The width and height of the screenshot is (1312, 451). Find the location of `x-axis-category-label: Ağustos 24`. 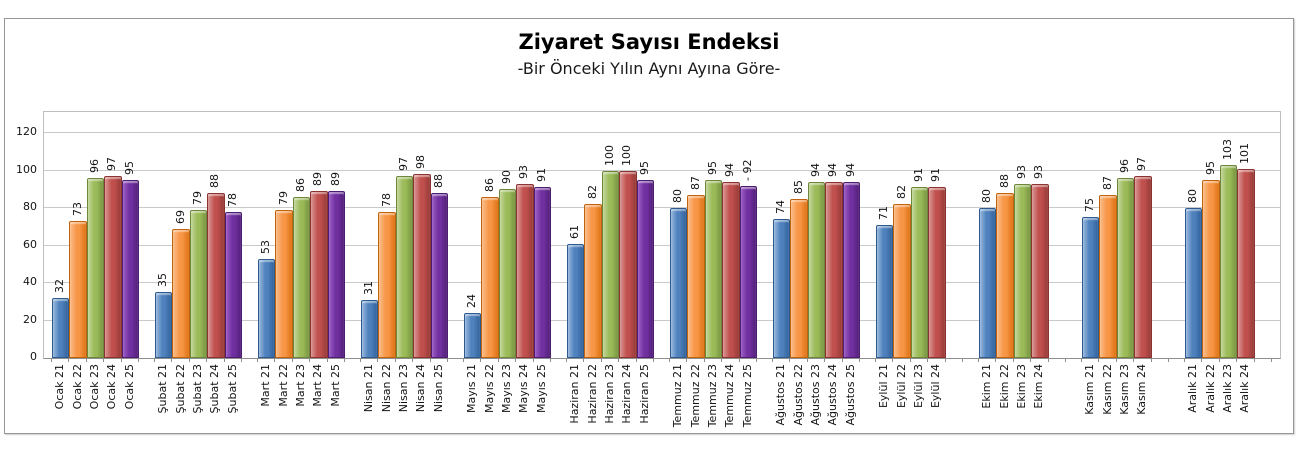

x-axis-category-label: Ağustos 24 is located at coordinates (833, 395).